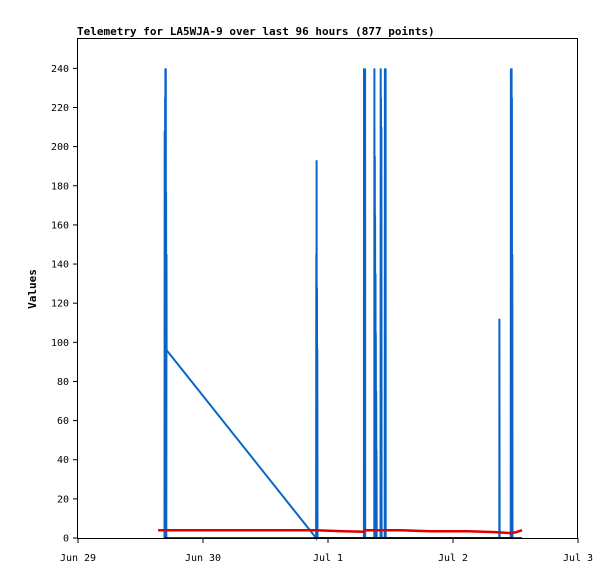 The width and height of the screenshot is (615, 579). What do you see at coordinates (60, 343) in the screenshot?
I see `y-tick-label: 100` at bounding box center [60, 343].